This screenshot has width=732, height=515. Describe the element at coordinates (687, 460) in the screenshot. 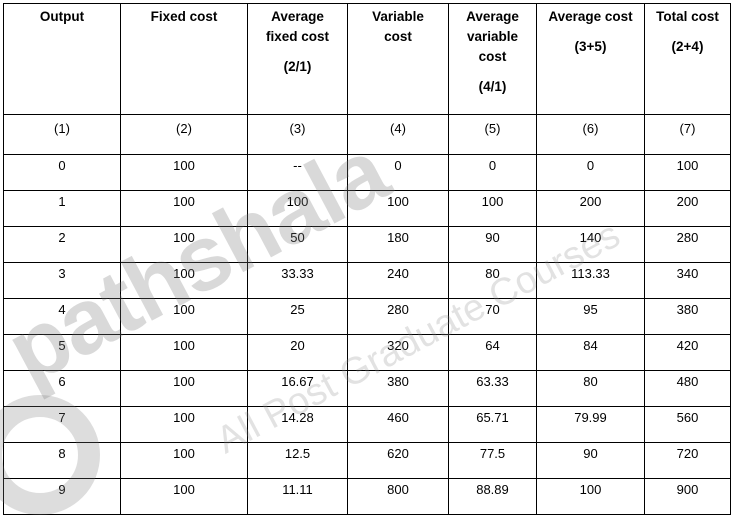

I see `table-cell: 720` at that location.